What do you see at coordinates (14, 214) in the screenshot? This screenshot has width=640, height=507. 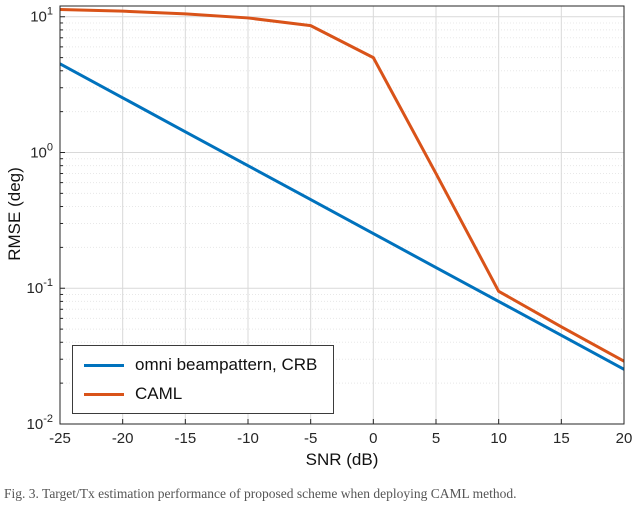 I see `y-axis-label: RMSE (deg)` at bounding box center [14, 214].